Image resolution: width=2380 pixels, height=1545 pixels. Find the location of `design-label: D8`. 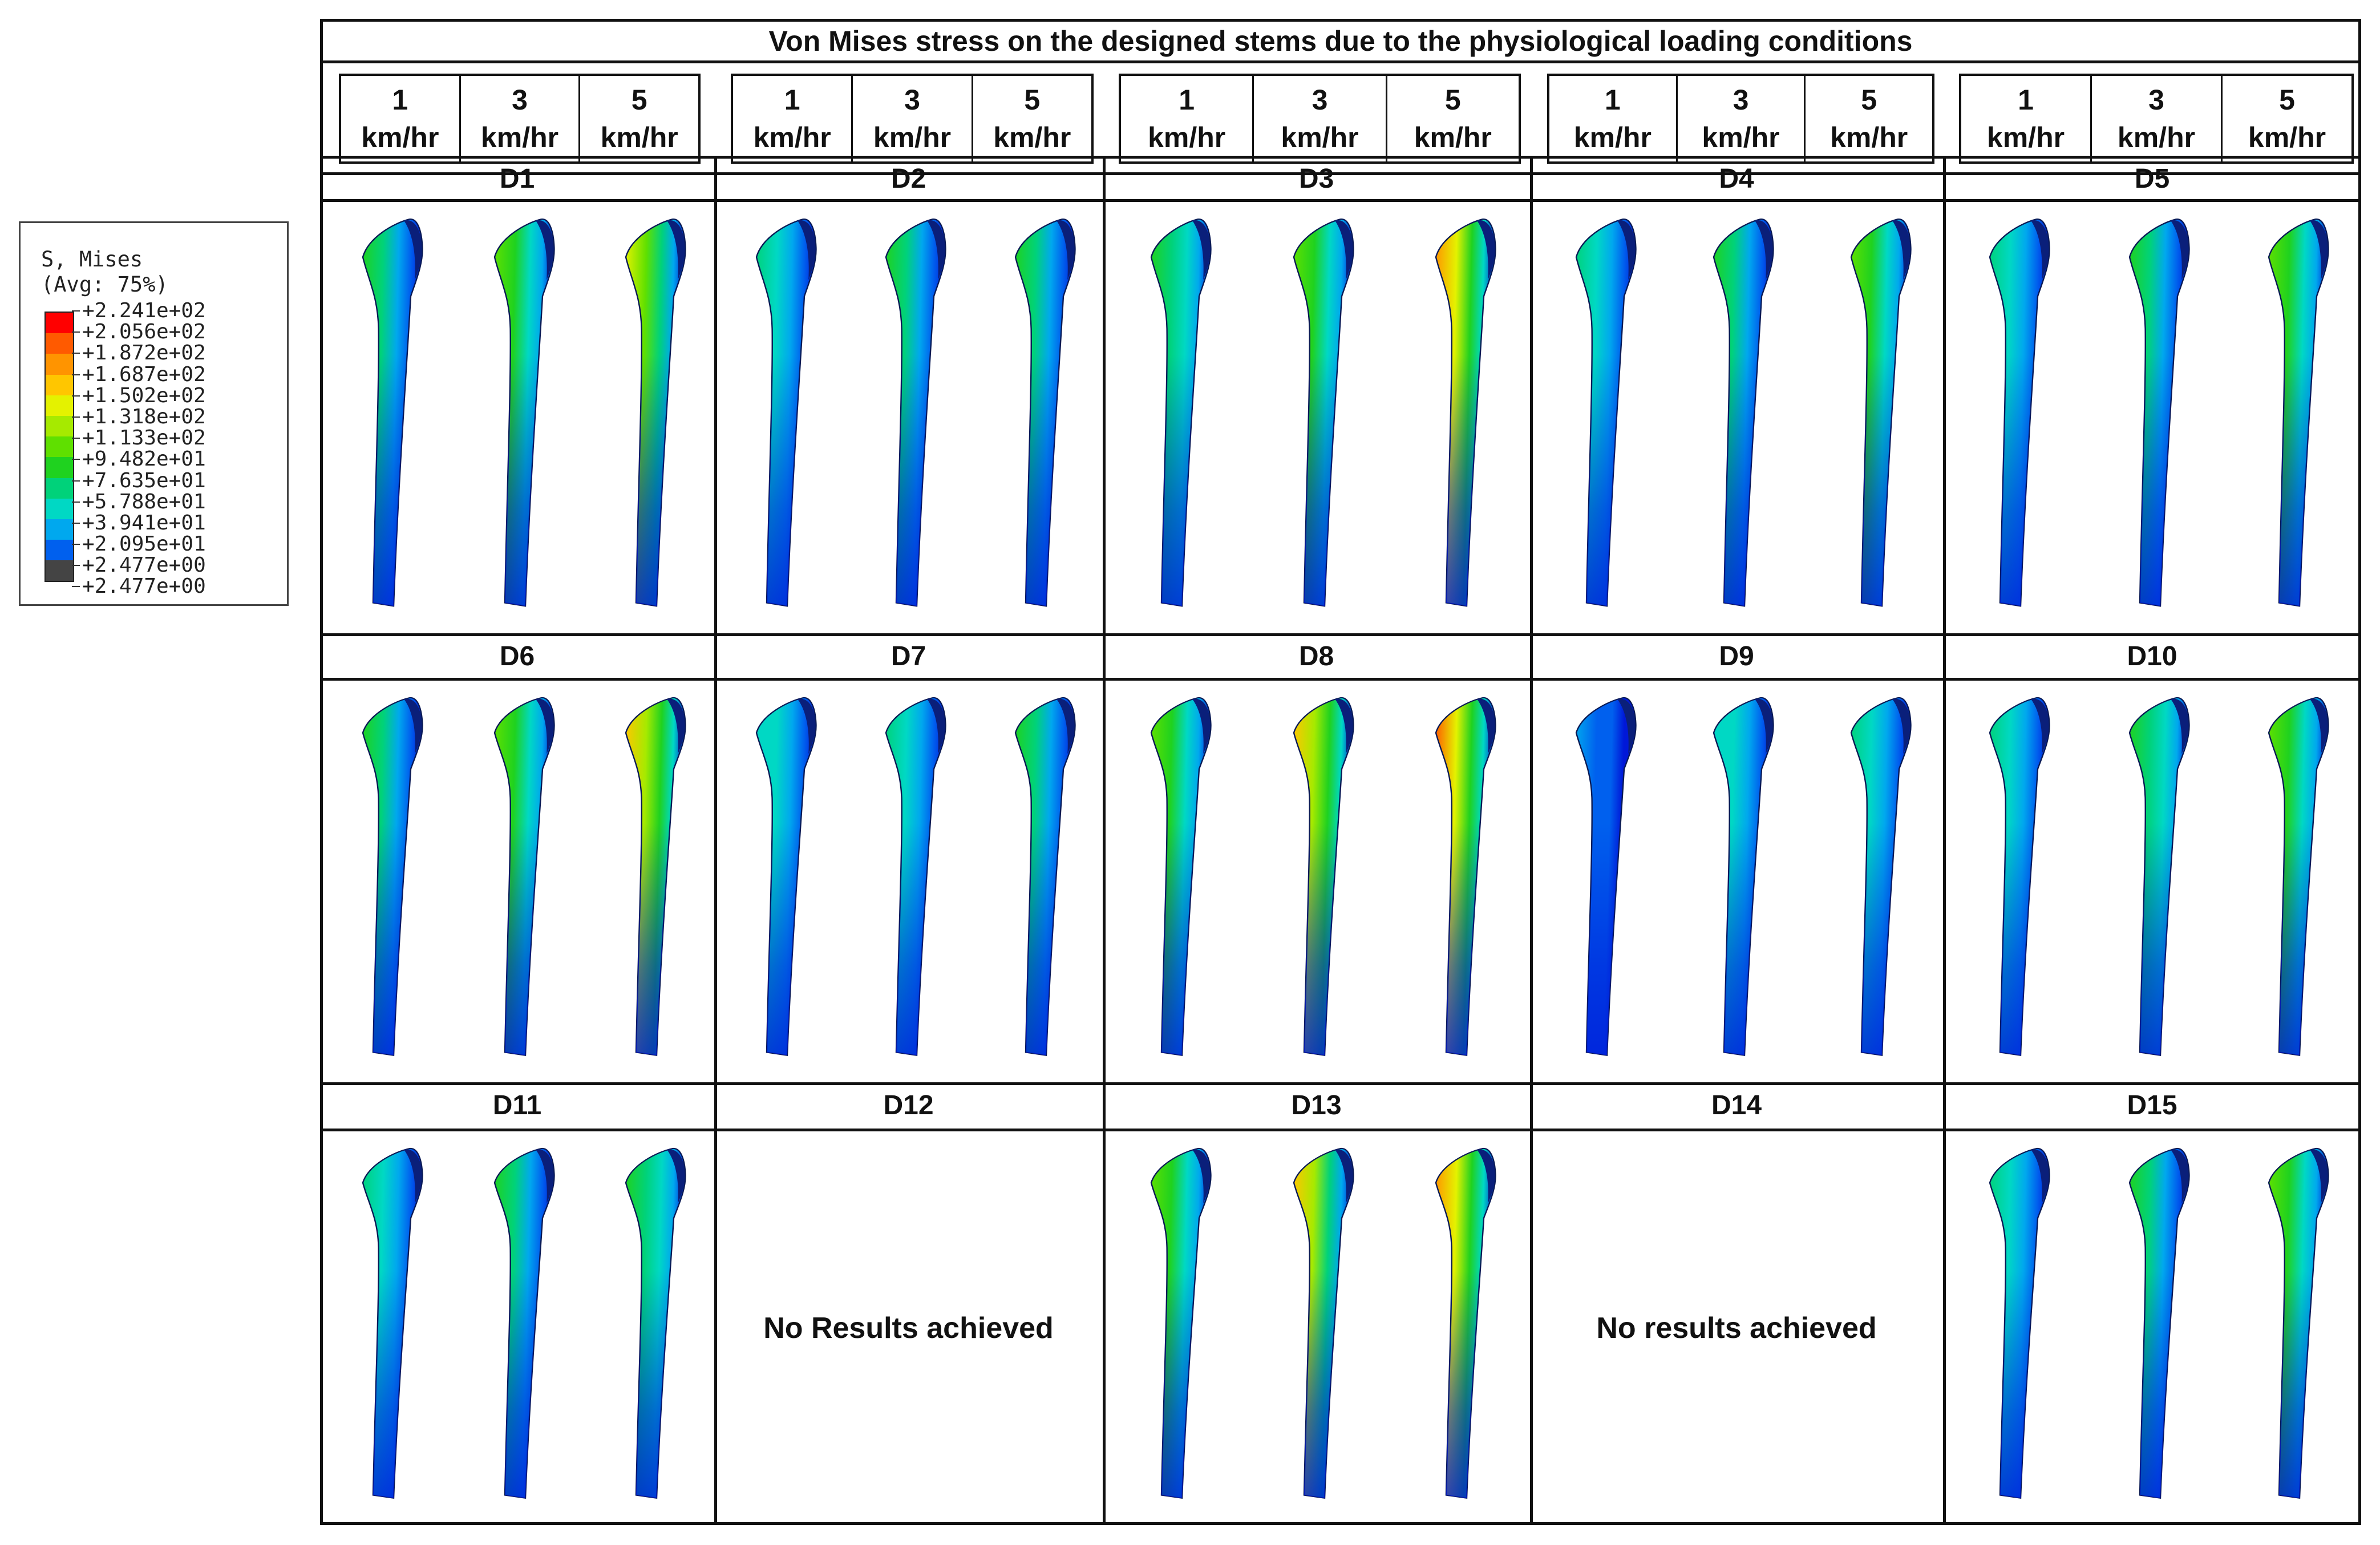

design-label: D8 is located at coordinates (1316, 656).